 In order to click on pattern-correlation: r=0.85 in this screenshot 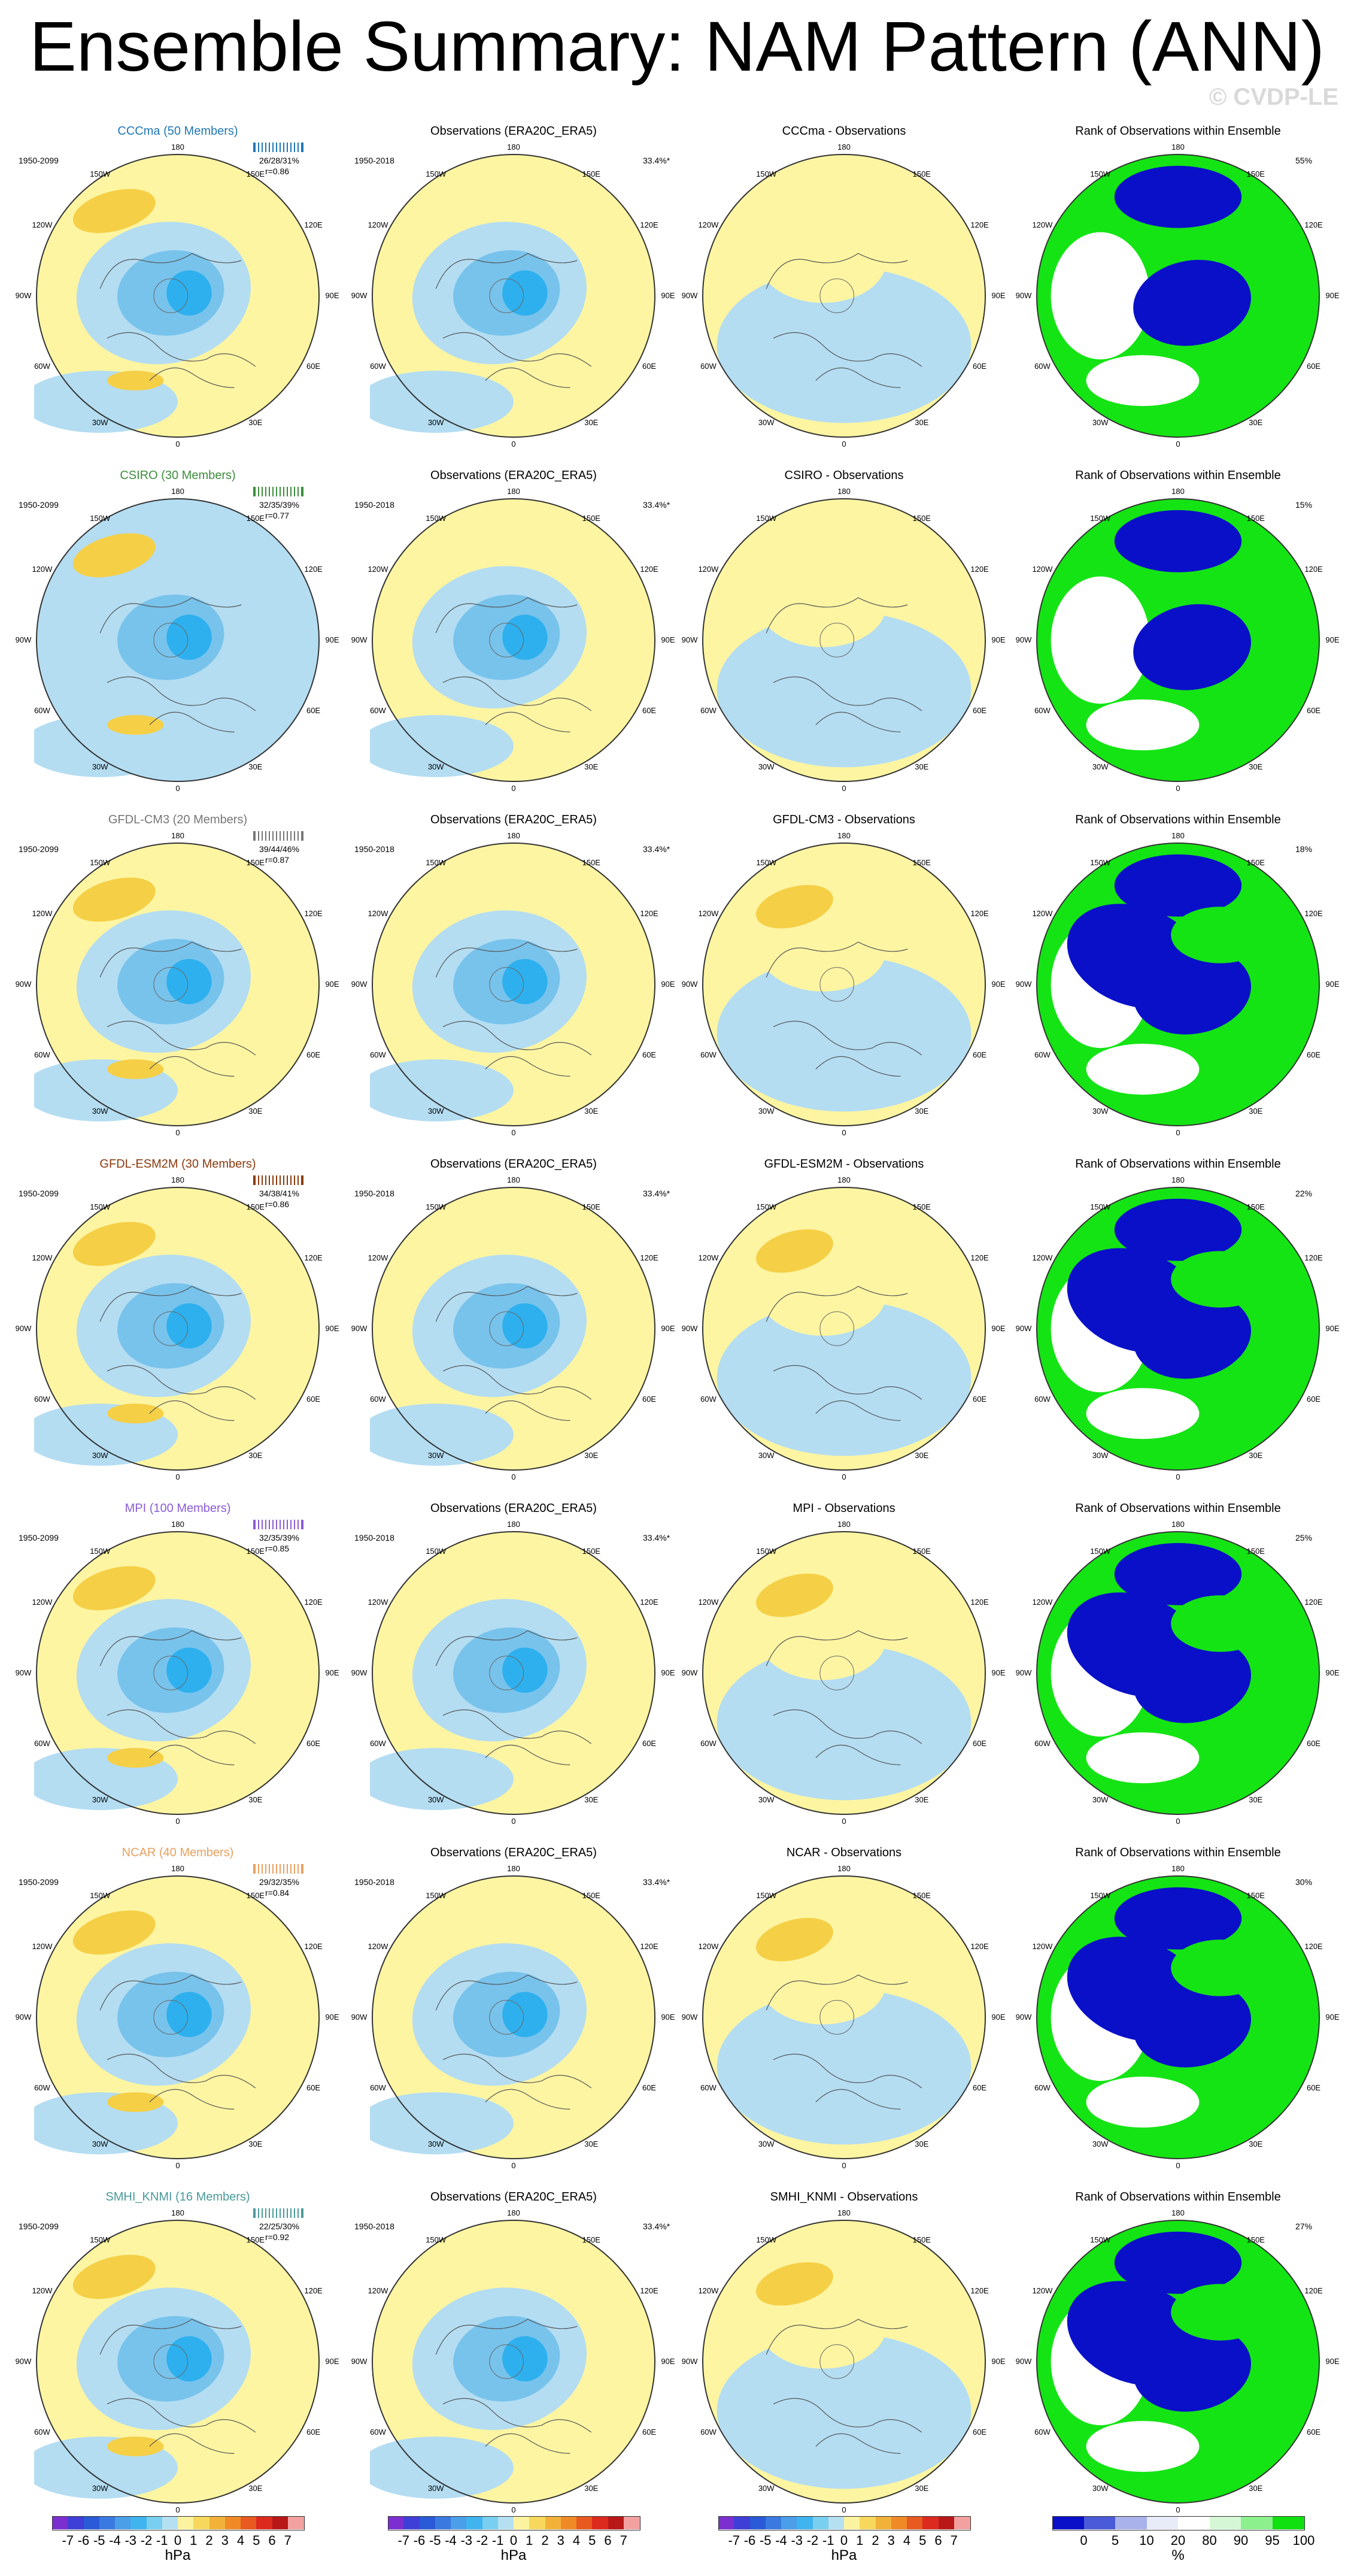, I will do `click(277, 1548)`.